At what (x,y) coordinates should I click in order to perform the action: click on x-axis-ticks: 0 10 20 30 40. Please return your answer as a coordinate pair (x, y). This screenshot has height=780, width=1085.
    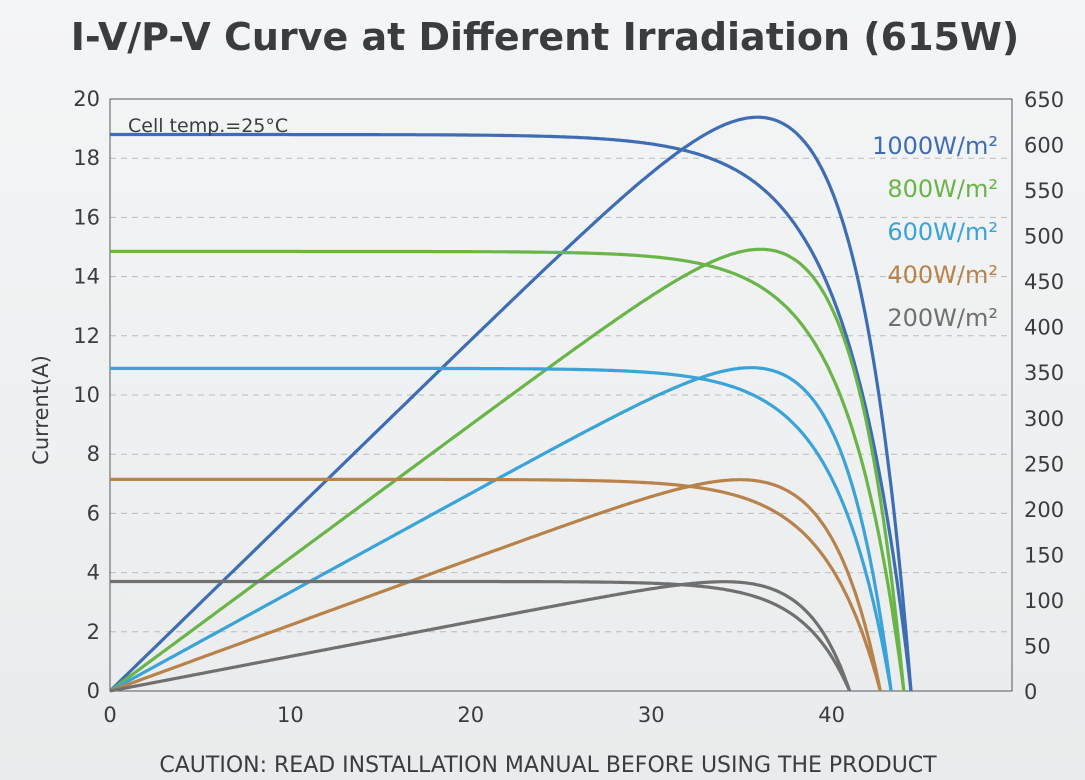
    Looking at the image, I should click on (474, 715).